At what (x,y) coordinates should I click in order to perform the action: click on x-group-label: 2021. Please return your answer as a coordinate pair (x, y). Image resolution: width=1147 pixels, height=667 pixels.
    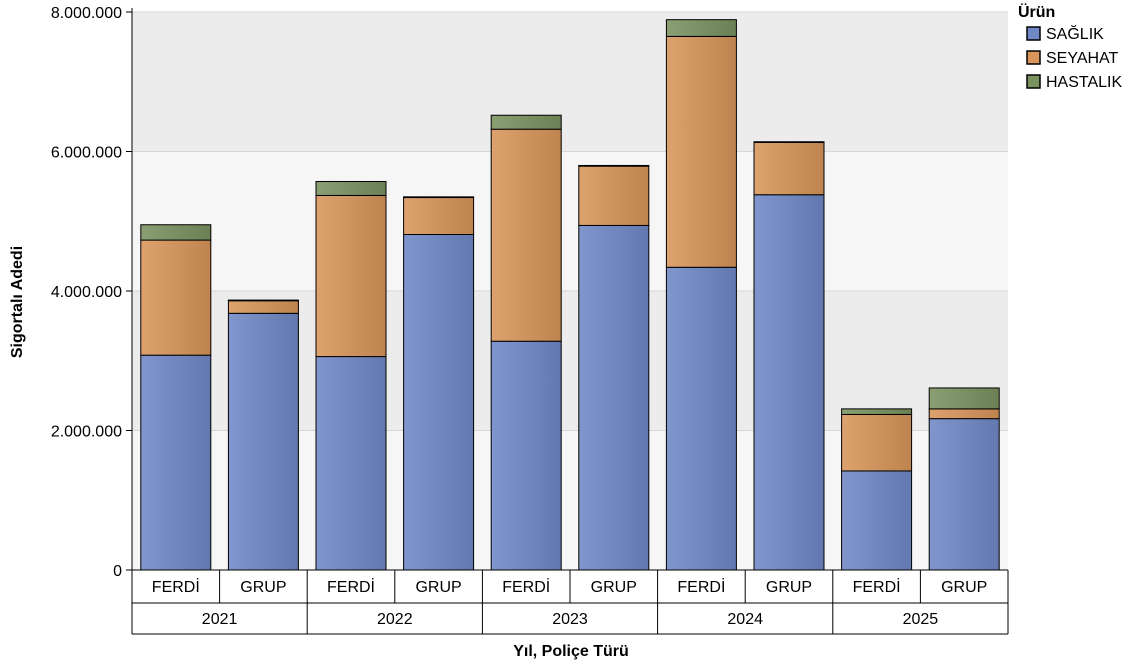
    Looking at the image, I should click on (220, 619).